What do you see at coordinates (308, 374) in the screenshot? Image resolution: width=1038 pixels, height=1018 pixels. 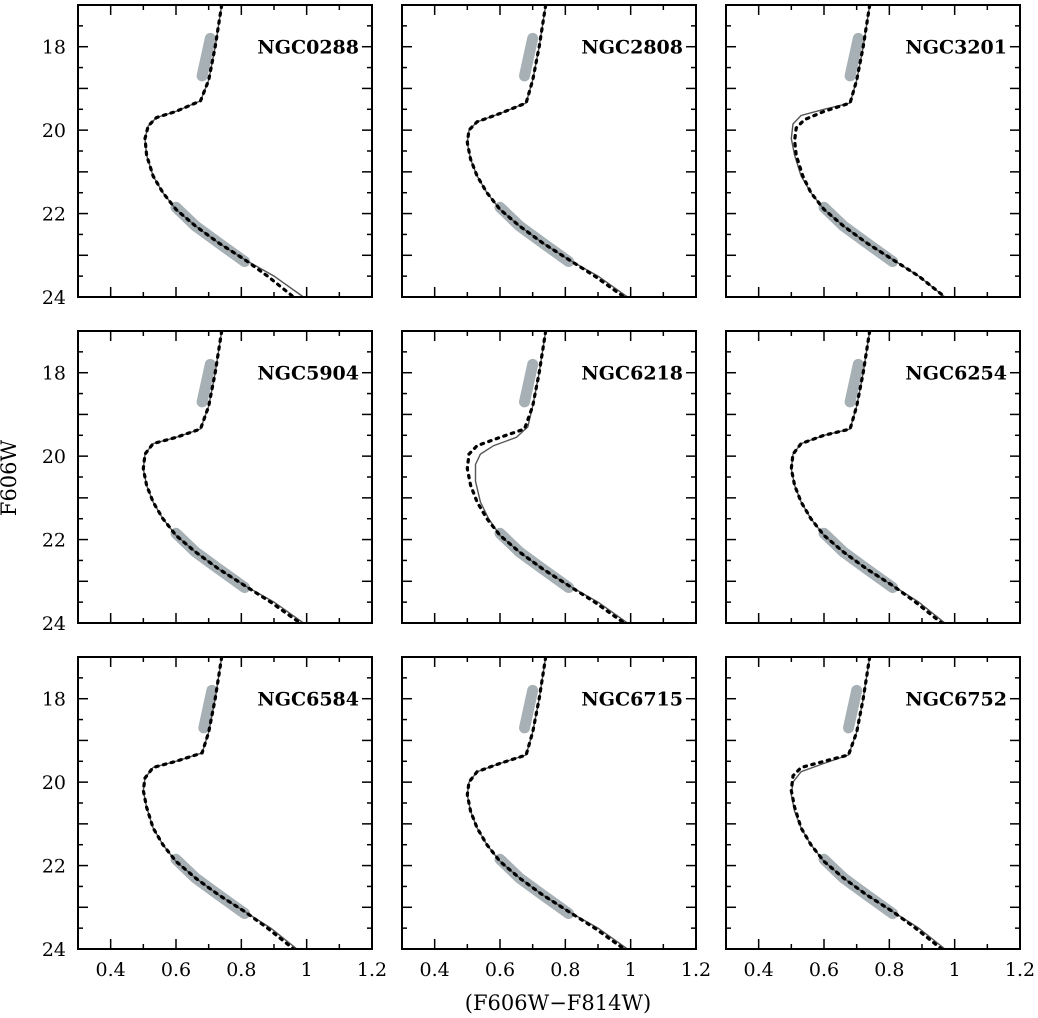 I see `panel-label: NGC5904` at bounding box center [308, 374].